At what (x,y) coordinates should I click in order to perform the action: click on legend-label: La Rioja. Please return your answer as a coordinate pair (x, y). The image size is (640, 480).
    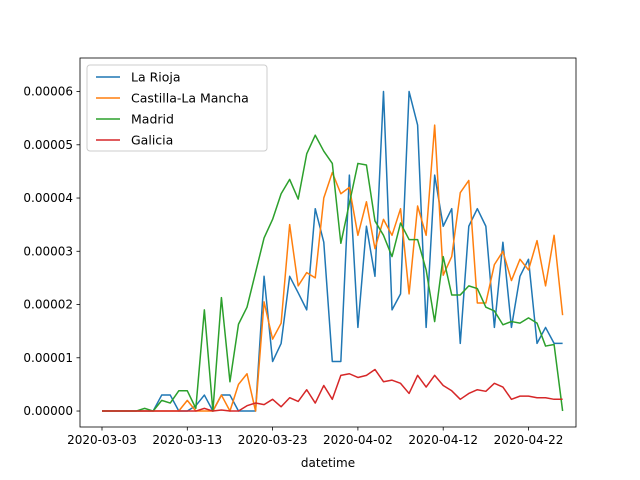
    Looking at the image, I should click on (156, 77).